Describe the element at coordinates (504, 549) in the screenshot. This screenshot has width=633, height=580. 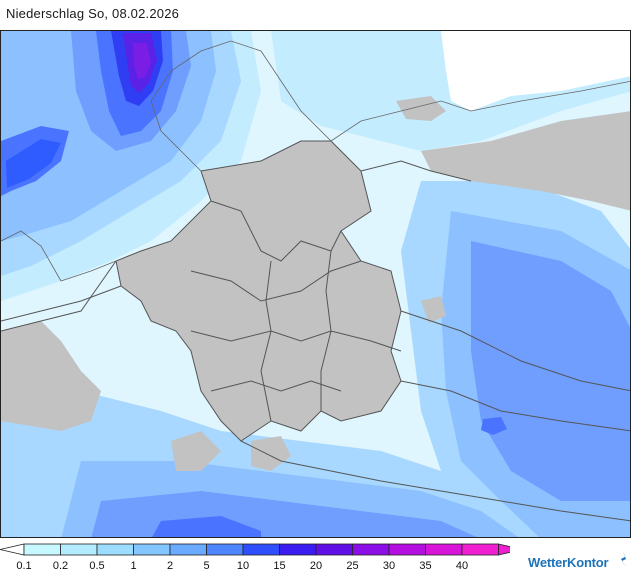
I see `legend-end-arrow` at that location.